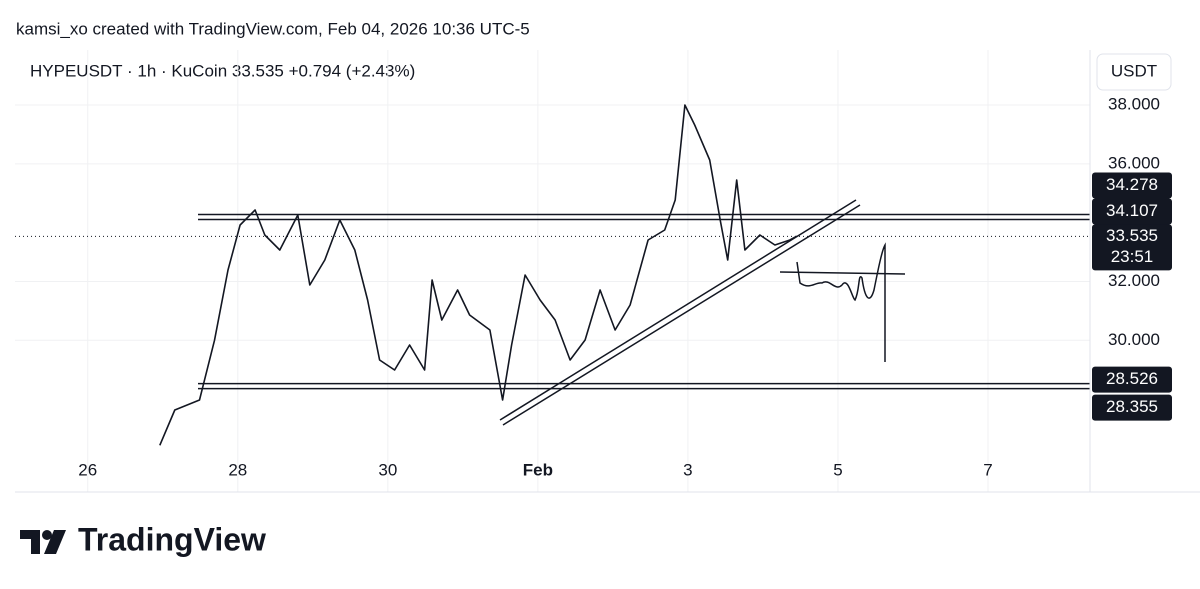 The image size is (1200, 589). I want to click on currency: USDT, so click(1134, 70).